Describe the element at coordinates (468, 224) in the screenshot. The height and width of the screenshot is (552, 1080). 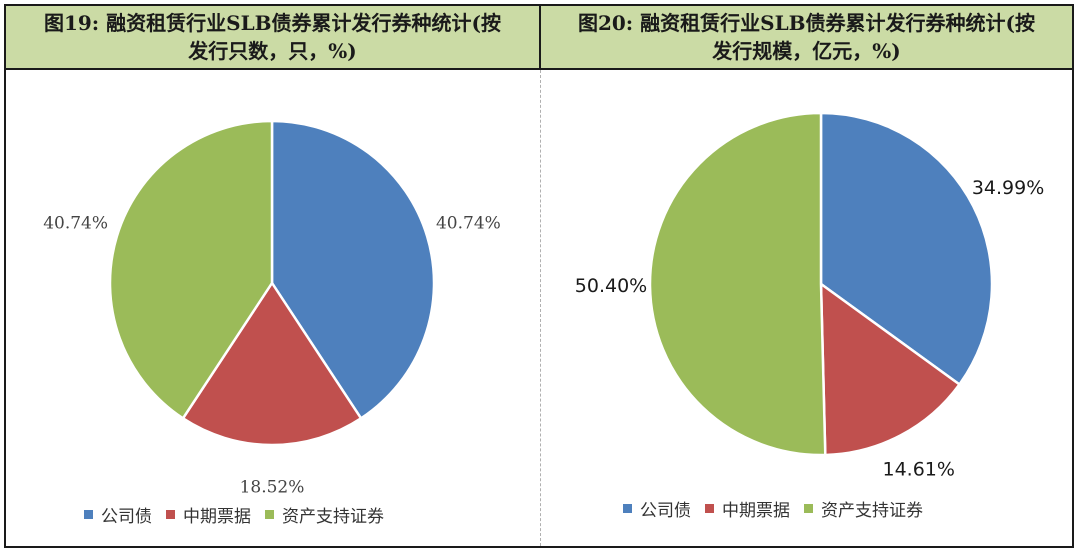
I see `data-label-bonds: 40.74%` at that location.